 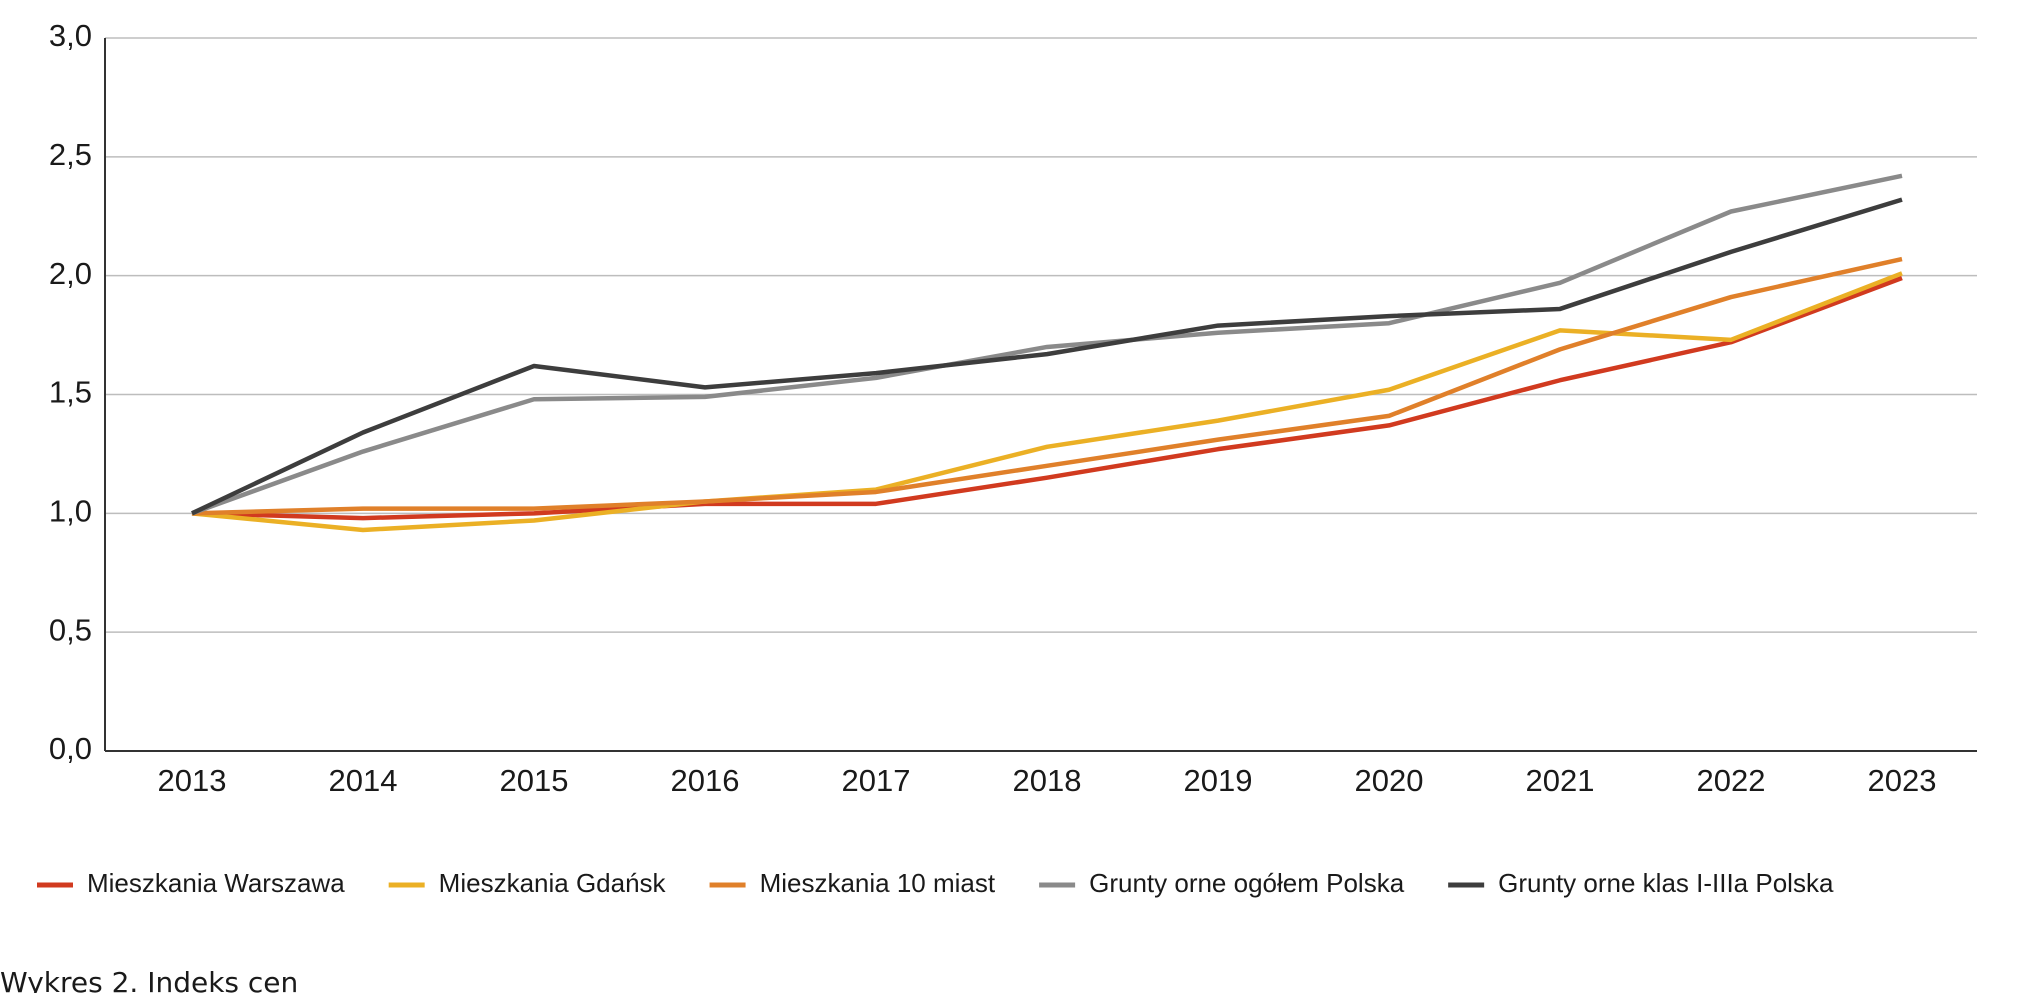 What do you see at coordinates (705, 780) in the screenshot?
I see `x-tick-label: 2016` at bounding box center [705, 780].